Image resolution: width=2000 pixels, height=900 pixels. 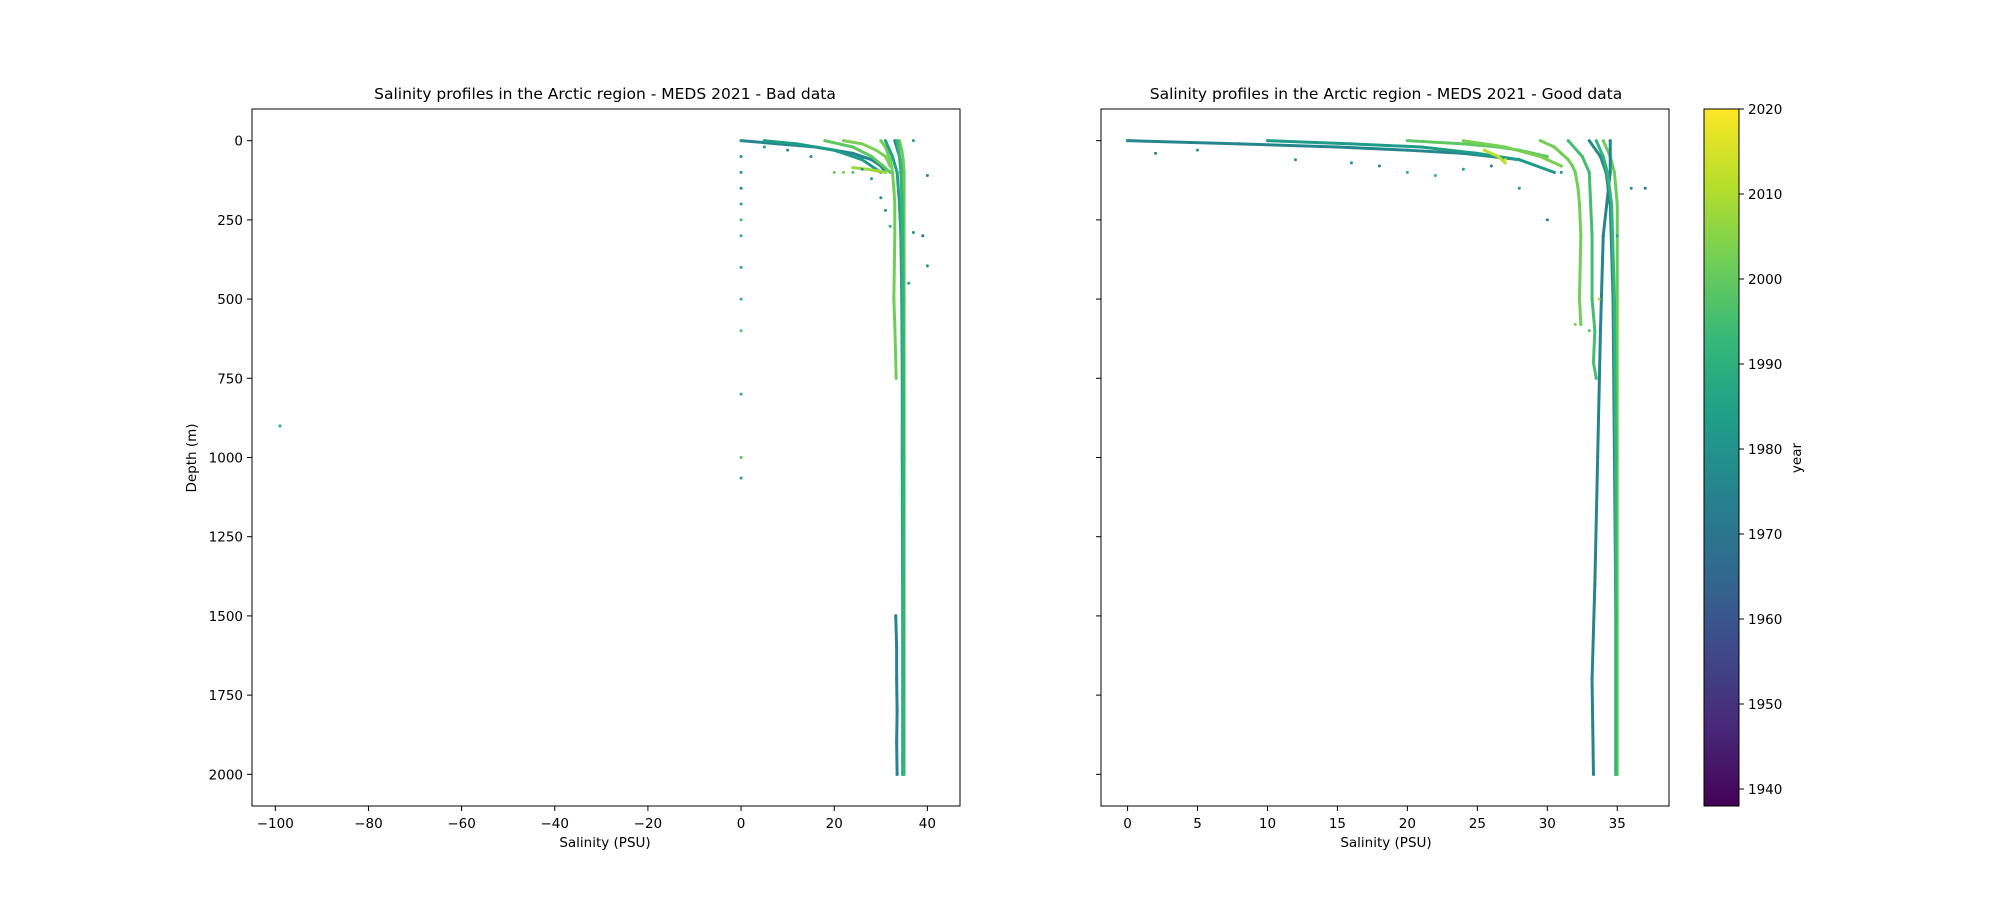 What do you see at coordinates (1765, 195) in the screenshot?
I see `colorbar-tick-label: 2010` at bounding box center [1765, 195].